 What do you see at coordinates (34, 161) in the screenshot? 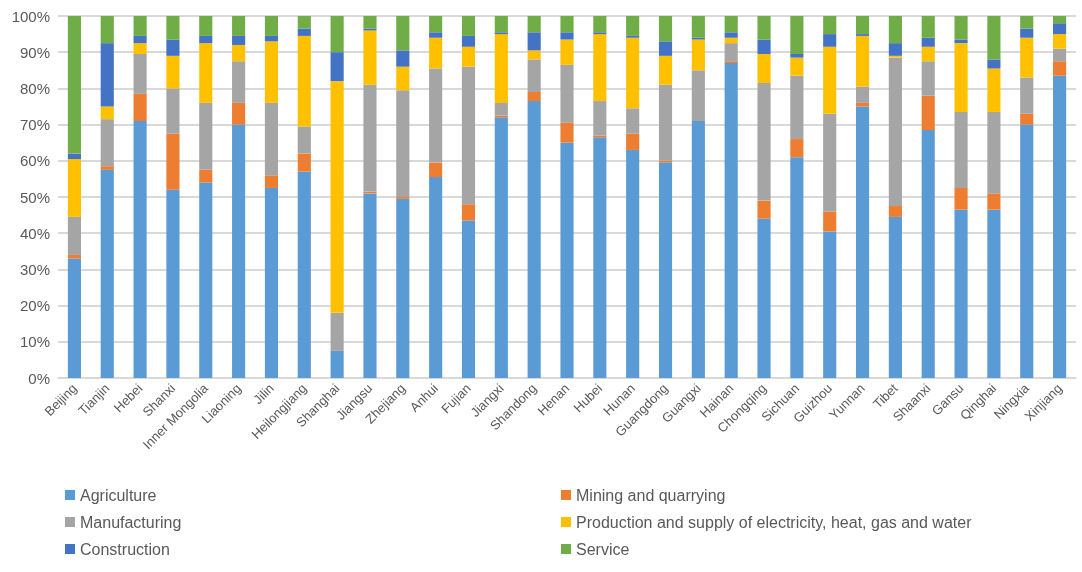
I see `y-tick-label: 60%` at bounding box center [34, 161].